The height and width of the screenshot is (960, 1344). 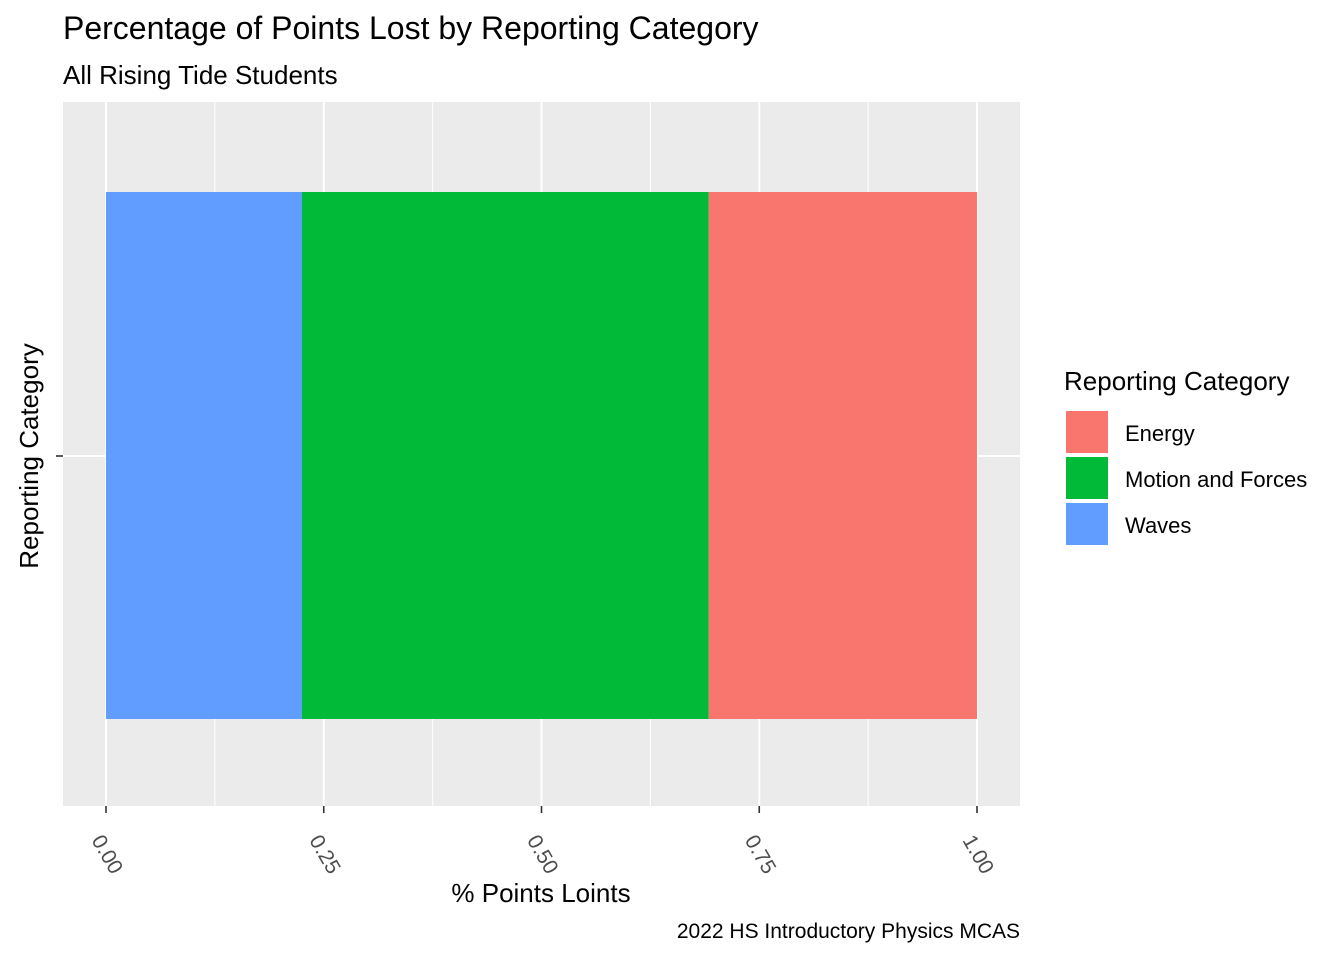 I want to click on bar-segment-waves, so click(x=204, y=455).